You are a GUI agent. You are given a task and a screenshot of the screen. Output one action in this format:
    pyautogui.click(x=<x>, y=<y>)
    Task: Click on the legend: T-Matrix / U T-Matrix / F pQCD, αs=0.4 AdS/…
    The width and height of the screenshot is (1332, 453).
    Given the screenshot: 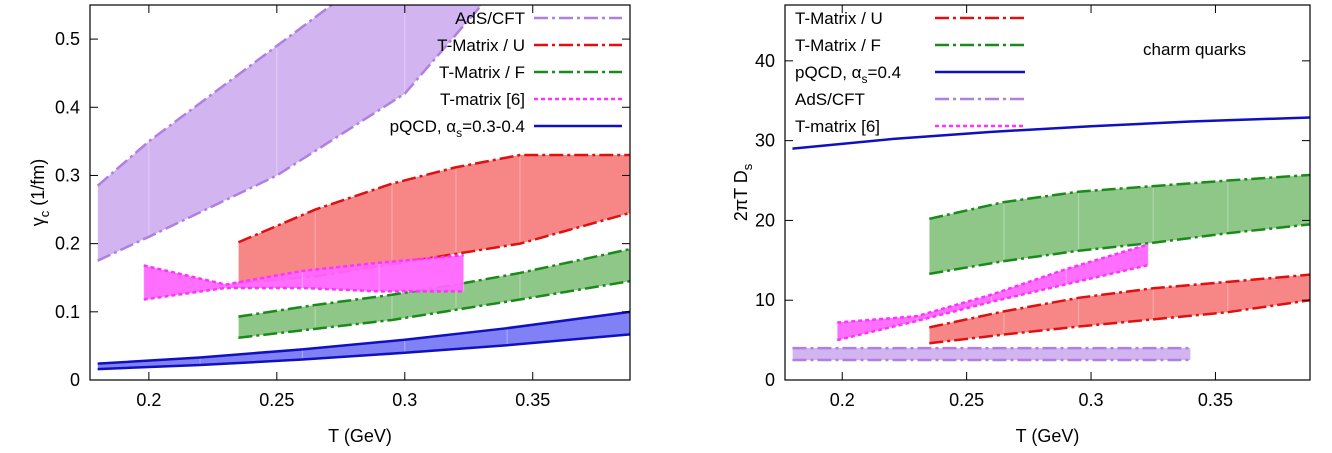 What is the action you would take?
    pyautogui.click(x=910, y=72)
    